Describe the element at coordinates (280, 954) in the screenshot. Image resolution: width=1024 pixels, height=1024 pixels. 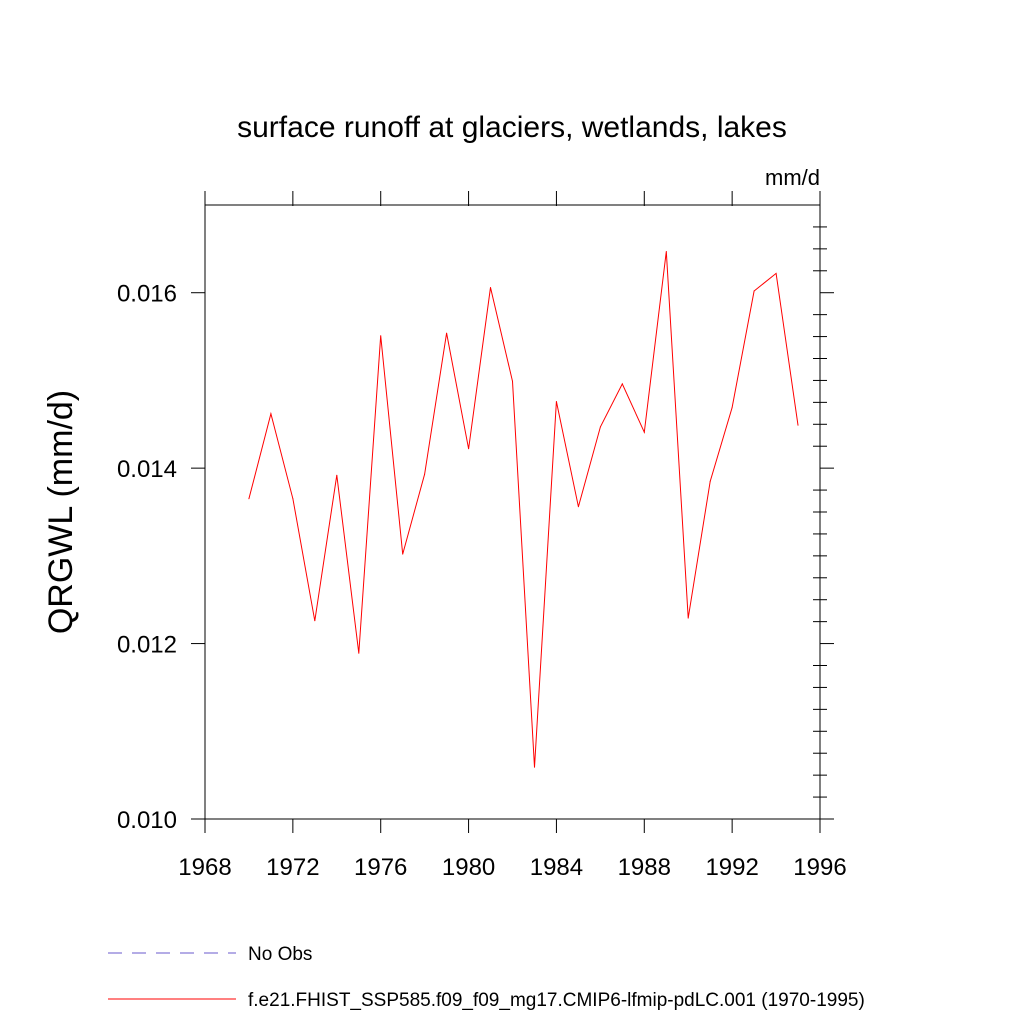
I see `legend-label: No Obs` at that location.